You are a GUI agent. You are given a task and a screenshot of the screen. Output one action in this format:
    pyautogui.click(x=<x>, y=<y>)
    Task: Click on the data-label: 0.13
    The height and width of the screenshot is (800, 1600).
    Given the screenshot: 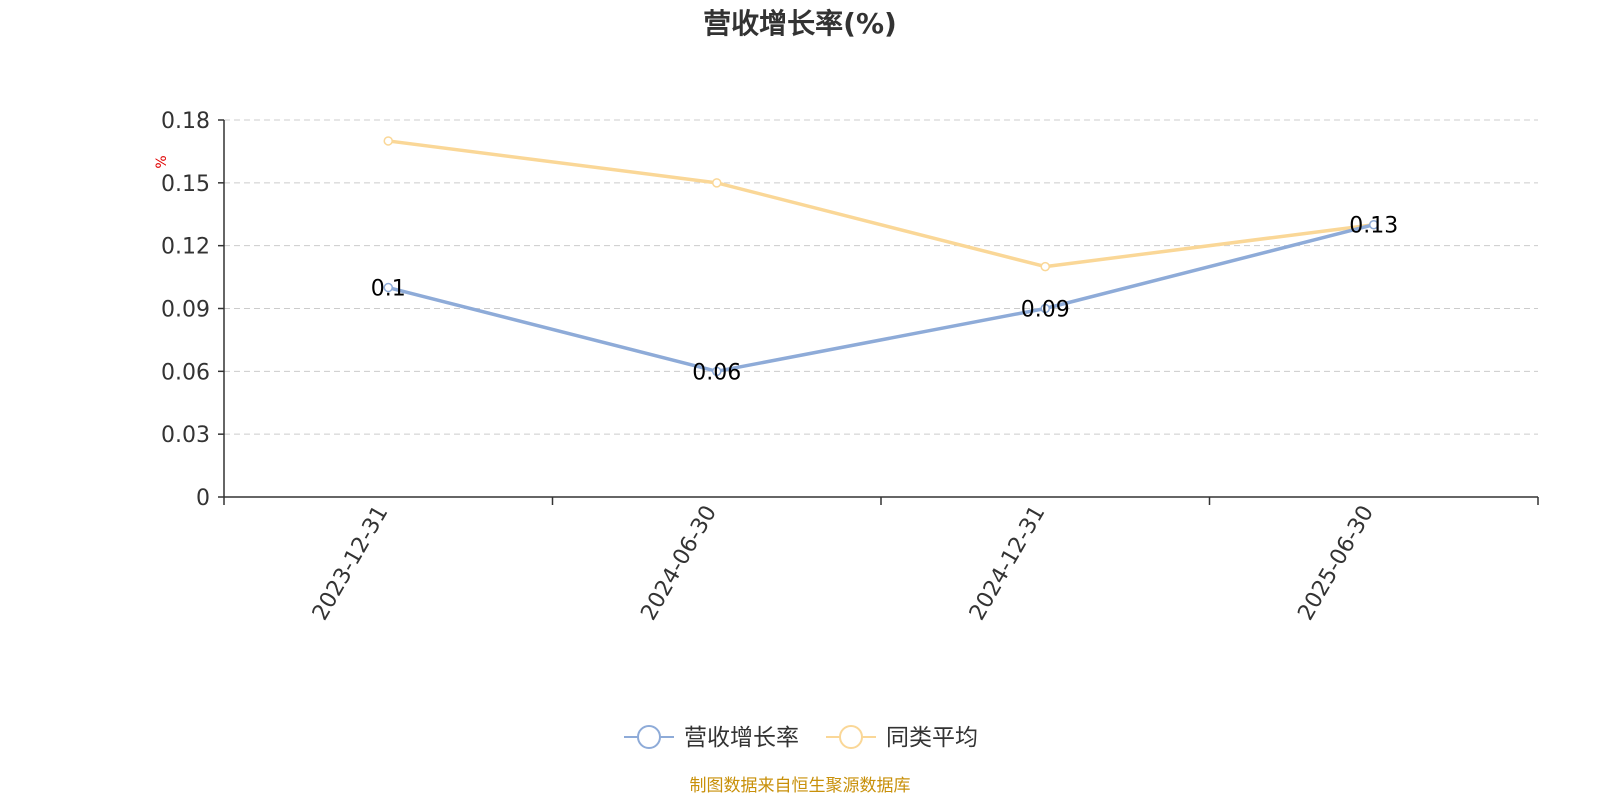 What is the action you would take?
    pyautogui.click(x=1373, y=226)
    